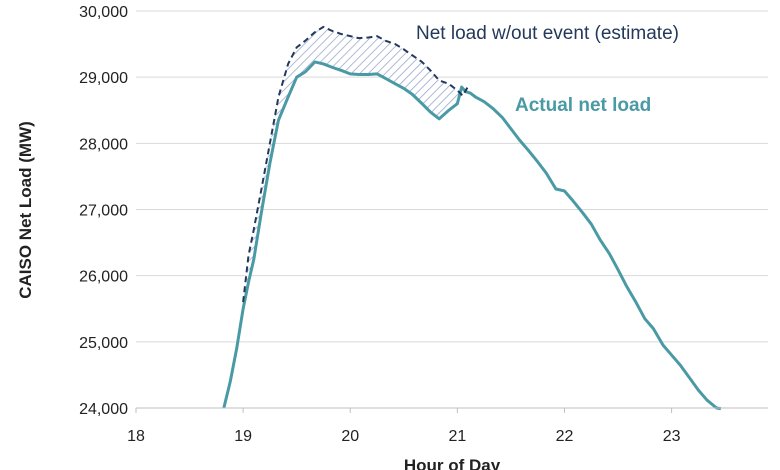  I want to click on y-tick-label: 29,000, so click(103, 78).